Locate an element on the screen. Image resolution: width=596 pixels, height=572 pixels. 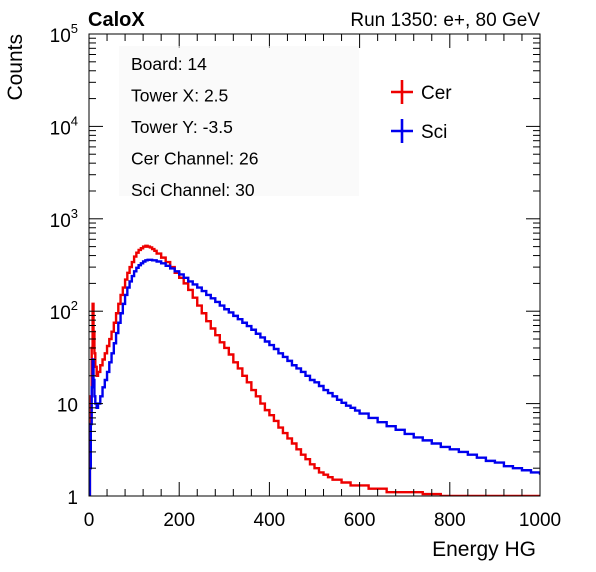
x-tick-label: 1000 is located at coordinates (540, 520).